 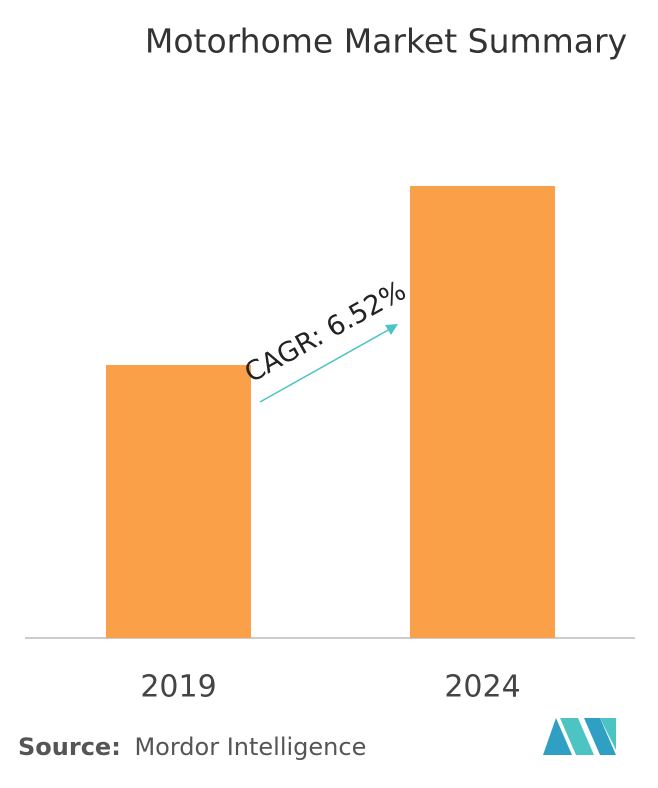 What do you see at coordinates (386, 41) in the screenshot?
I see `chart-title: Motorhome Market Summary` at bounding box center [386, 41].